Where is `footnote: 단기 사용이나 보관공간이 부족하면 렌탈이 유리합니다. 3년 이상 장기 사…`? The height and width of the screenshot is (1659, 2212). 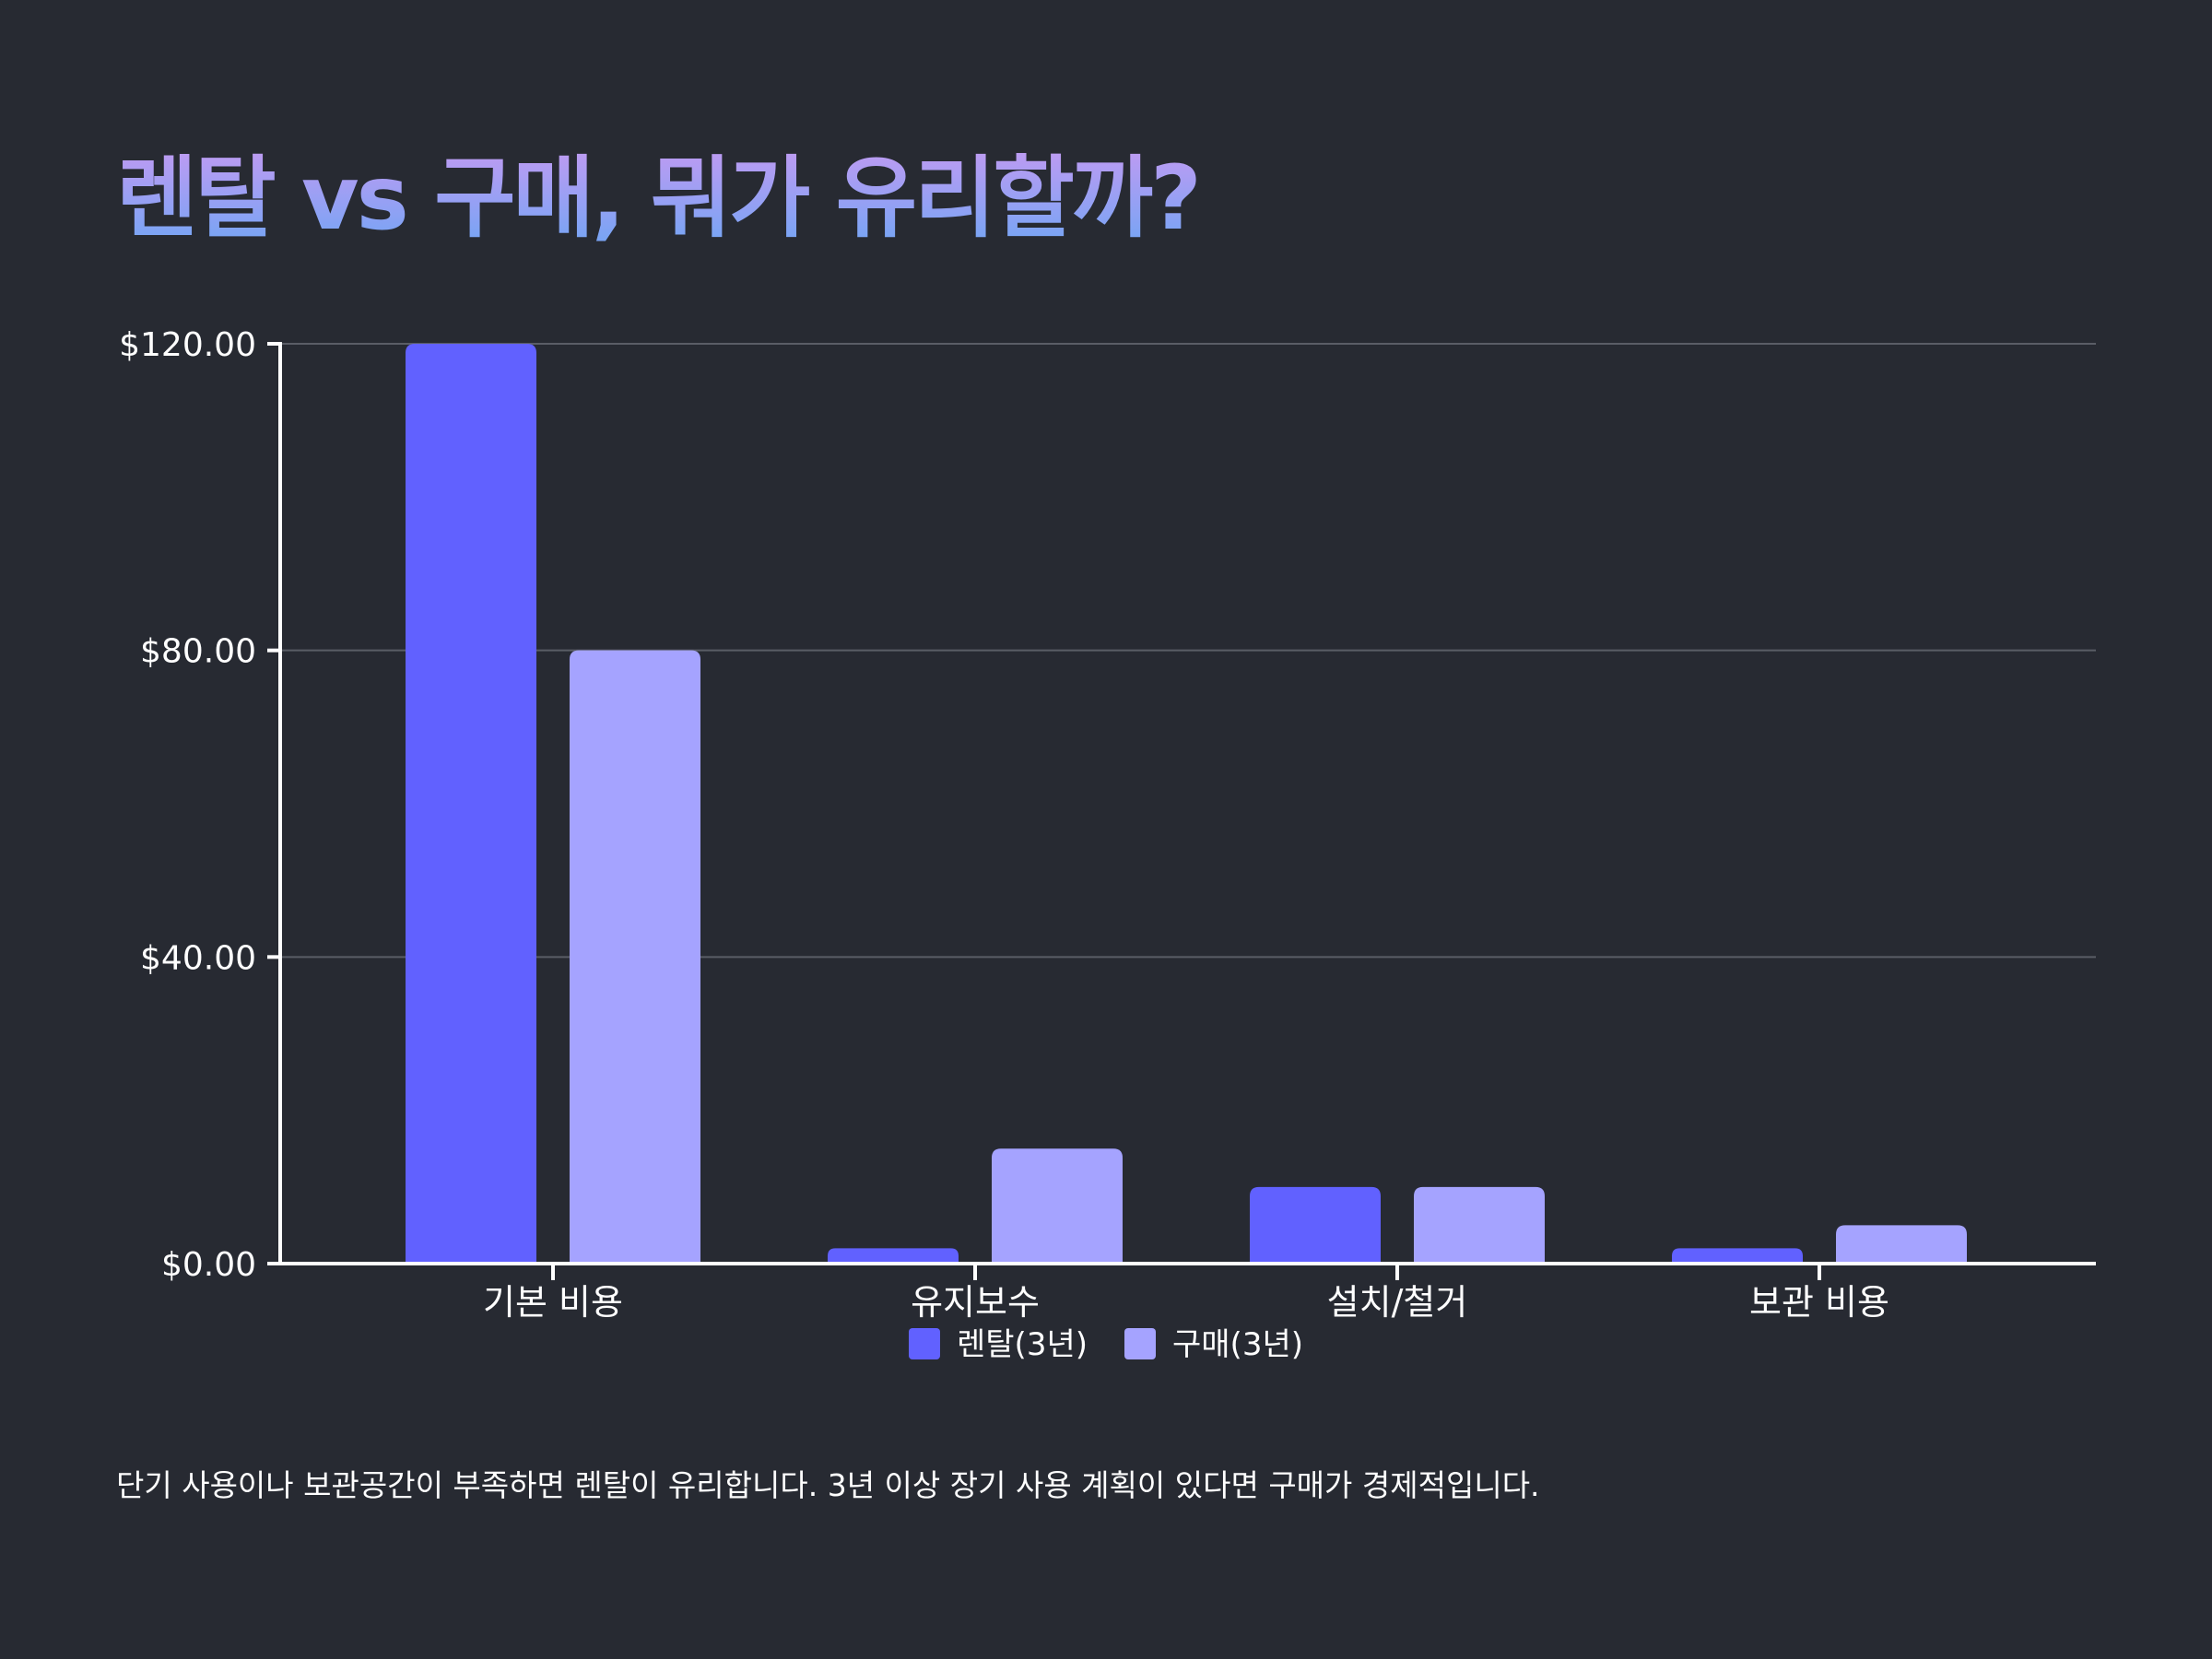 footnote: 단기 사용이나 보관공간이 부족하면 렌탈이 유리합니다. 3년 이상 장기 사… is located at coordinates (828, 1485).